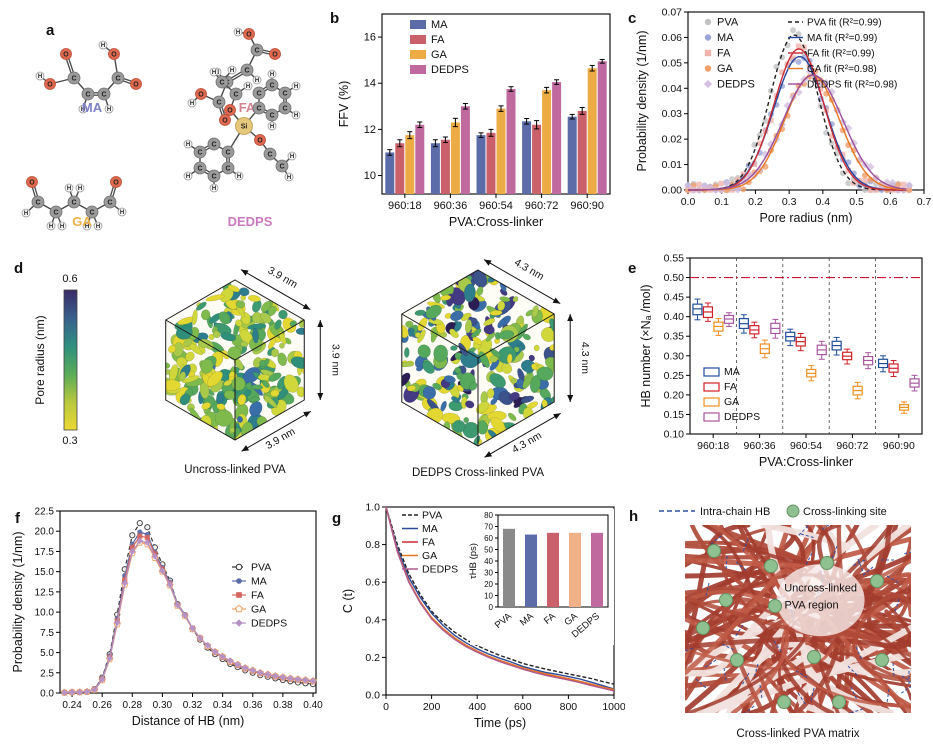 The image size is (933, 747). Describe the element at coordinates (841, 54) in the screenshot. I see `legend-label: FA fit (R²=0.99)` at that location.